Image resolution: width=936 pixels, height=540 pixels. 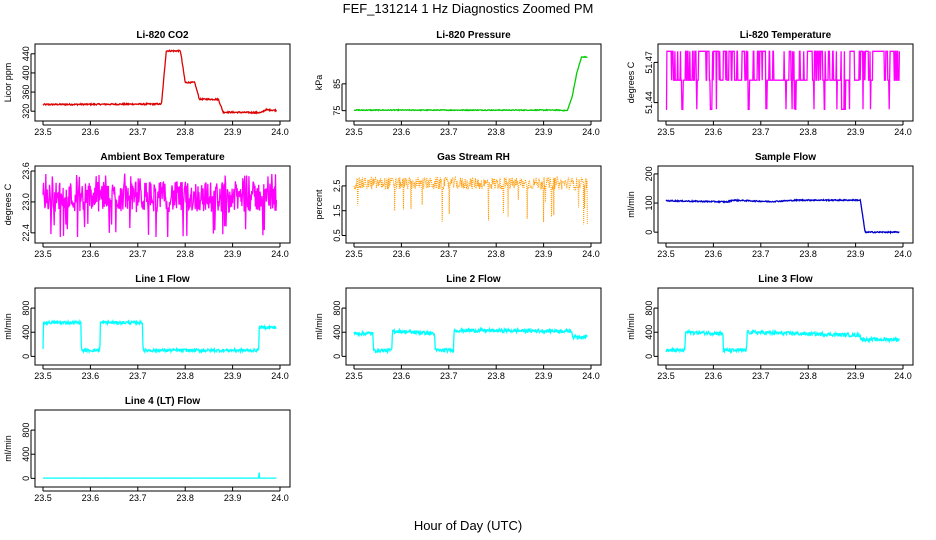 What do you see at coordinates (159, 336) in the screenshot?
I see `series-line1_flow` at bounding box center [159, 336].